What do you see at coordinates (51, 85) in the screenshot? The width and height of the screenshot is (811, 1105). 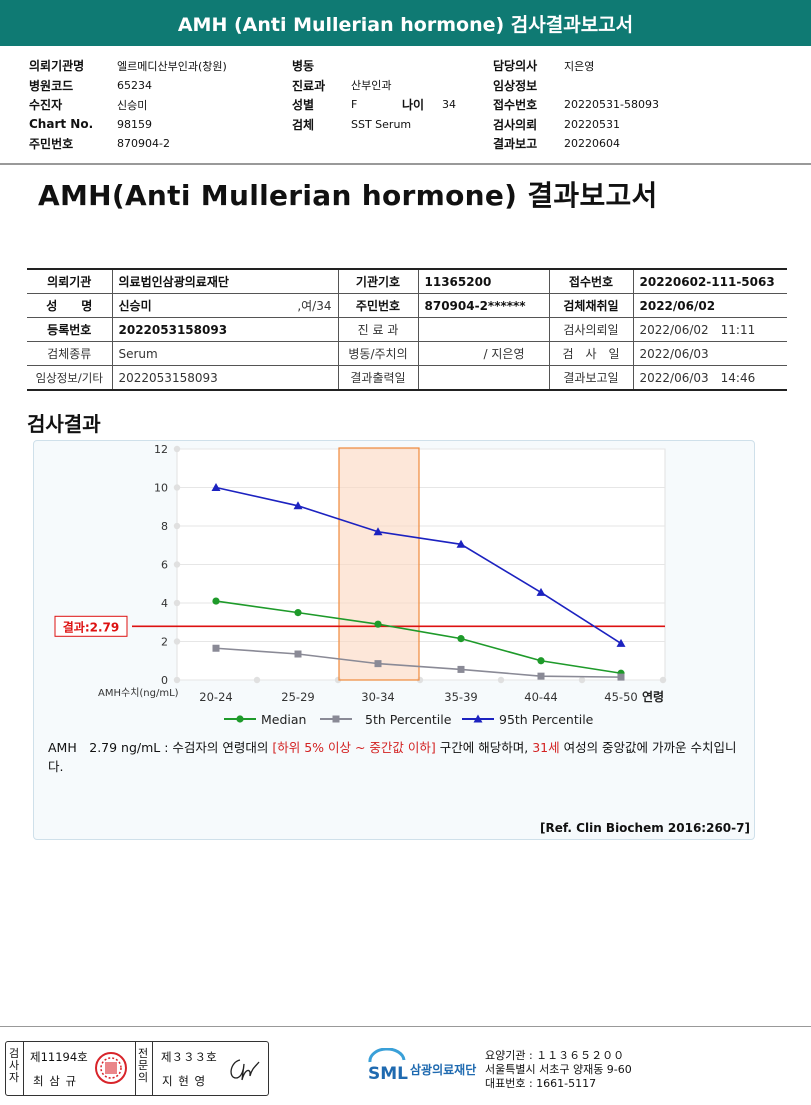 I see `header-label: 병원코드` at bounding box center [51, 85].